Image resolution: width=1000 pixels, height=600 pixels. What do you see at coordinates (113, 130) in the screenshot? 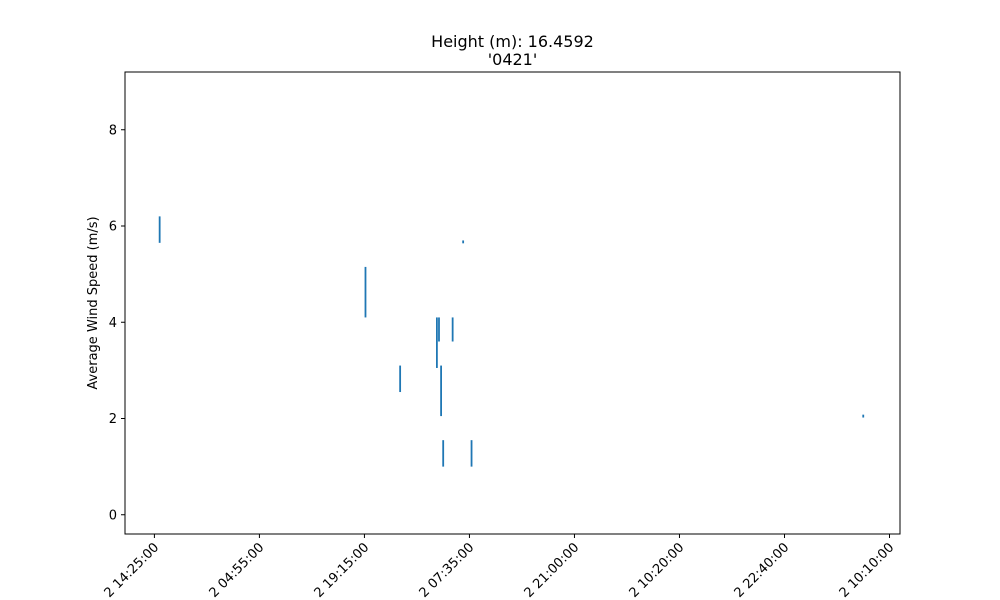
I see `y-tick-label: 8` at bounding box center [113, 130].